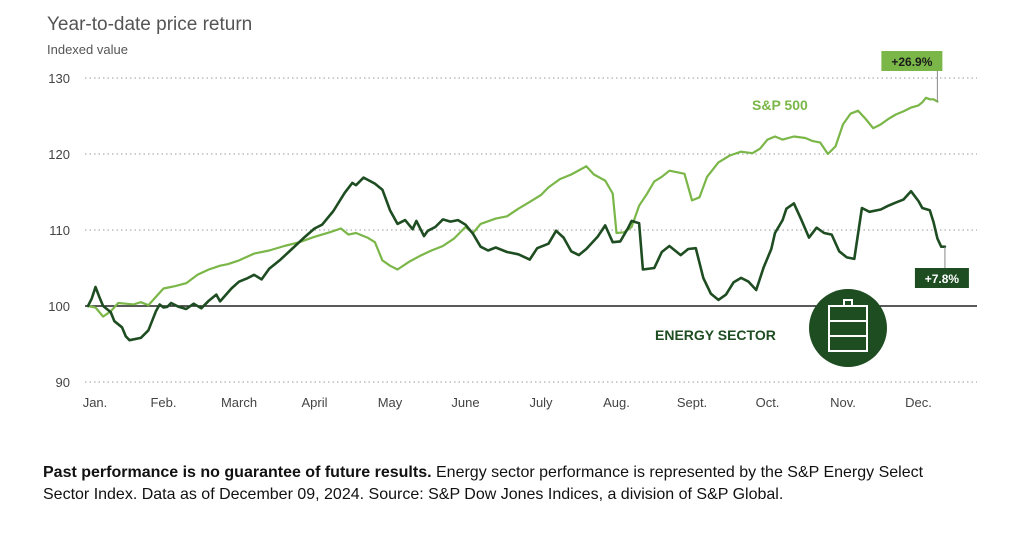 The height and width of the screenshot is (559, 1024). What do you see at coordinates (390, 402) in the screenshot?
I see `x-tick-label: May` at bounding box center [390, 402].